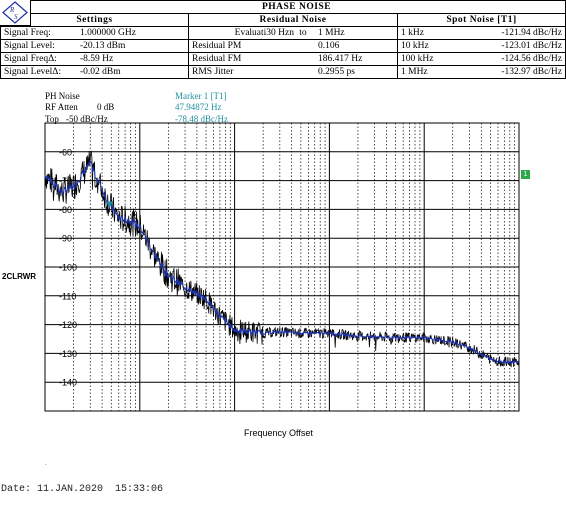 The image size is (566, 508). Describe the element at coordinates (65, 181) in the screenshot. I see `y-tick-label: -70` at that location.